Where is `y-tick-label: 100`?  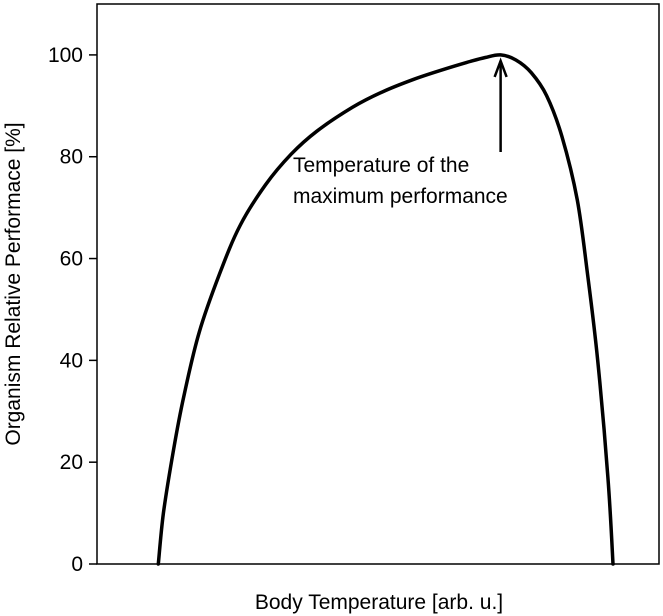 y-tick-label: 100 is located at coordinates (65, 55).